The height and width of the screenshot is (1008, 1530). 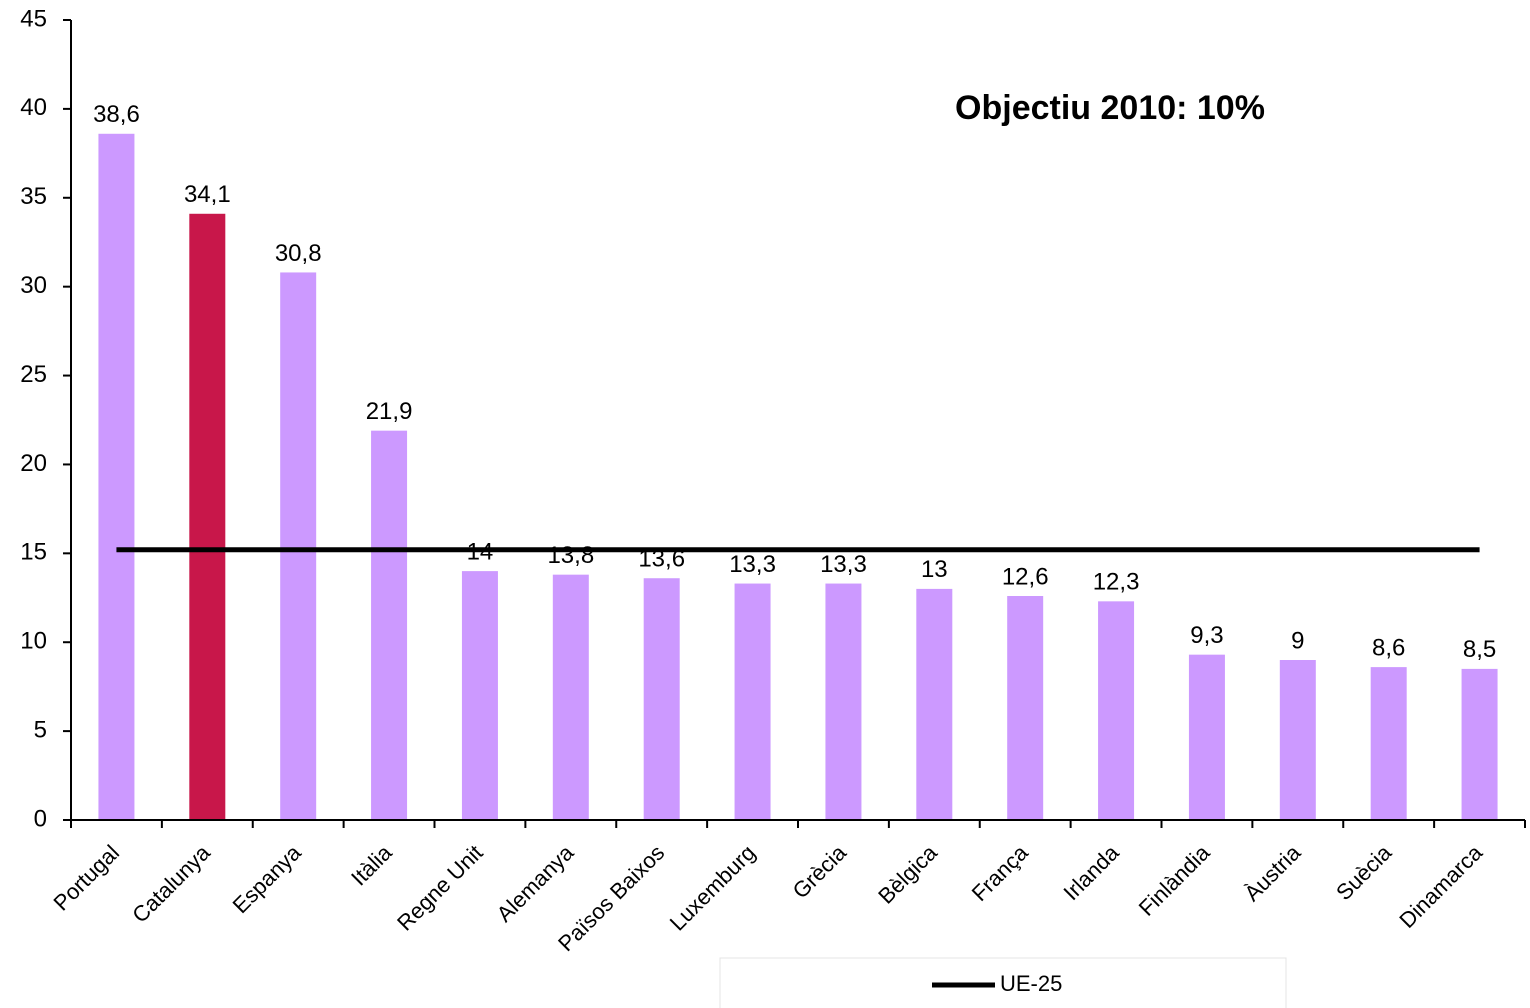 I want to click on x-tick-label: Suècia, so click(x=1364, y=872).